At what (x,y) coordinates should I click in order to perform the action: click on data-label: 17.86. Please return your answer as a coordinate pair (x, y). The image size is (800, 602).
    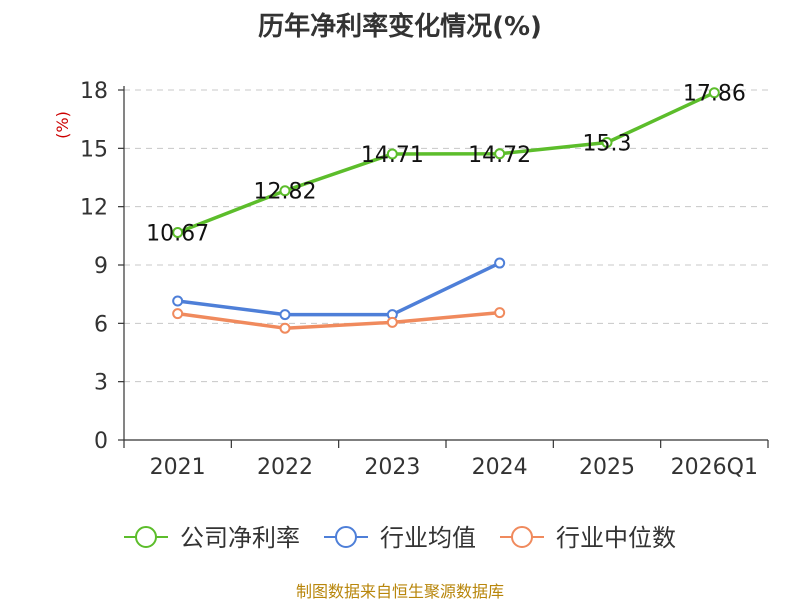
    Looking at the image, I should click on (714, 94).